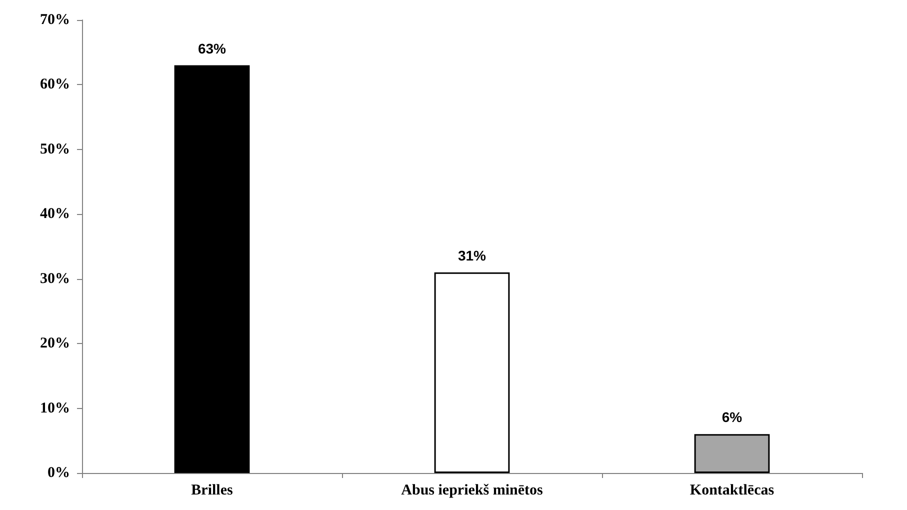 The height and width of the screenshot is (510, 907). What do you see at coordinates (212, 48) in the screenshot?
I see `data-label: 63%` at bounding box center [212, 48].